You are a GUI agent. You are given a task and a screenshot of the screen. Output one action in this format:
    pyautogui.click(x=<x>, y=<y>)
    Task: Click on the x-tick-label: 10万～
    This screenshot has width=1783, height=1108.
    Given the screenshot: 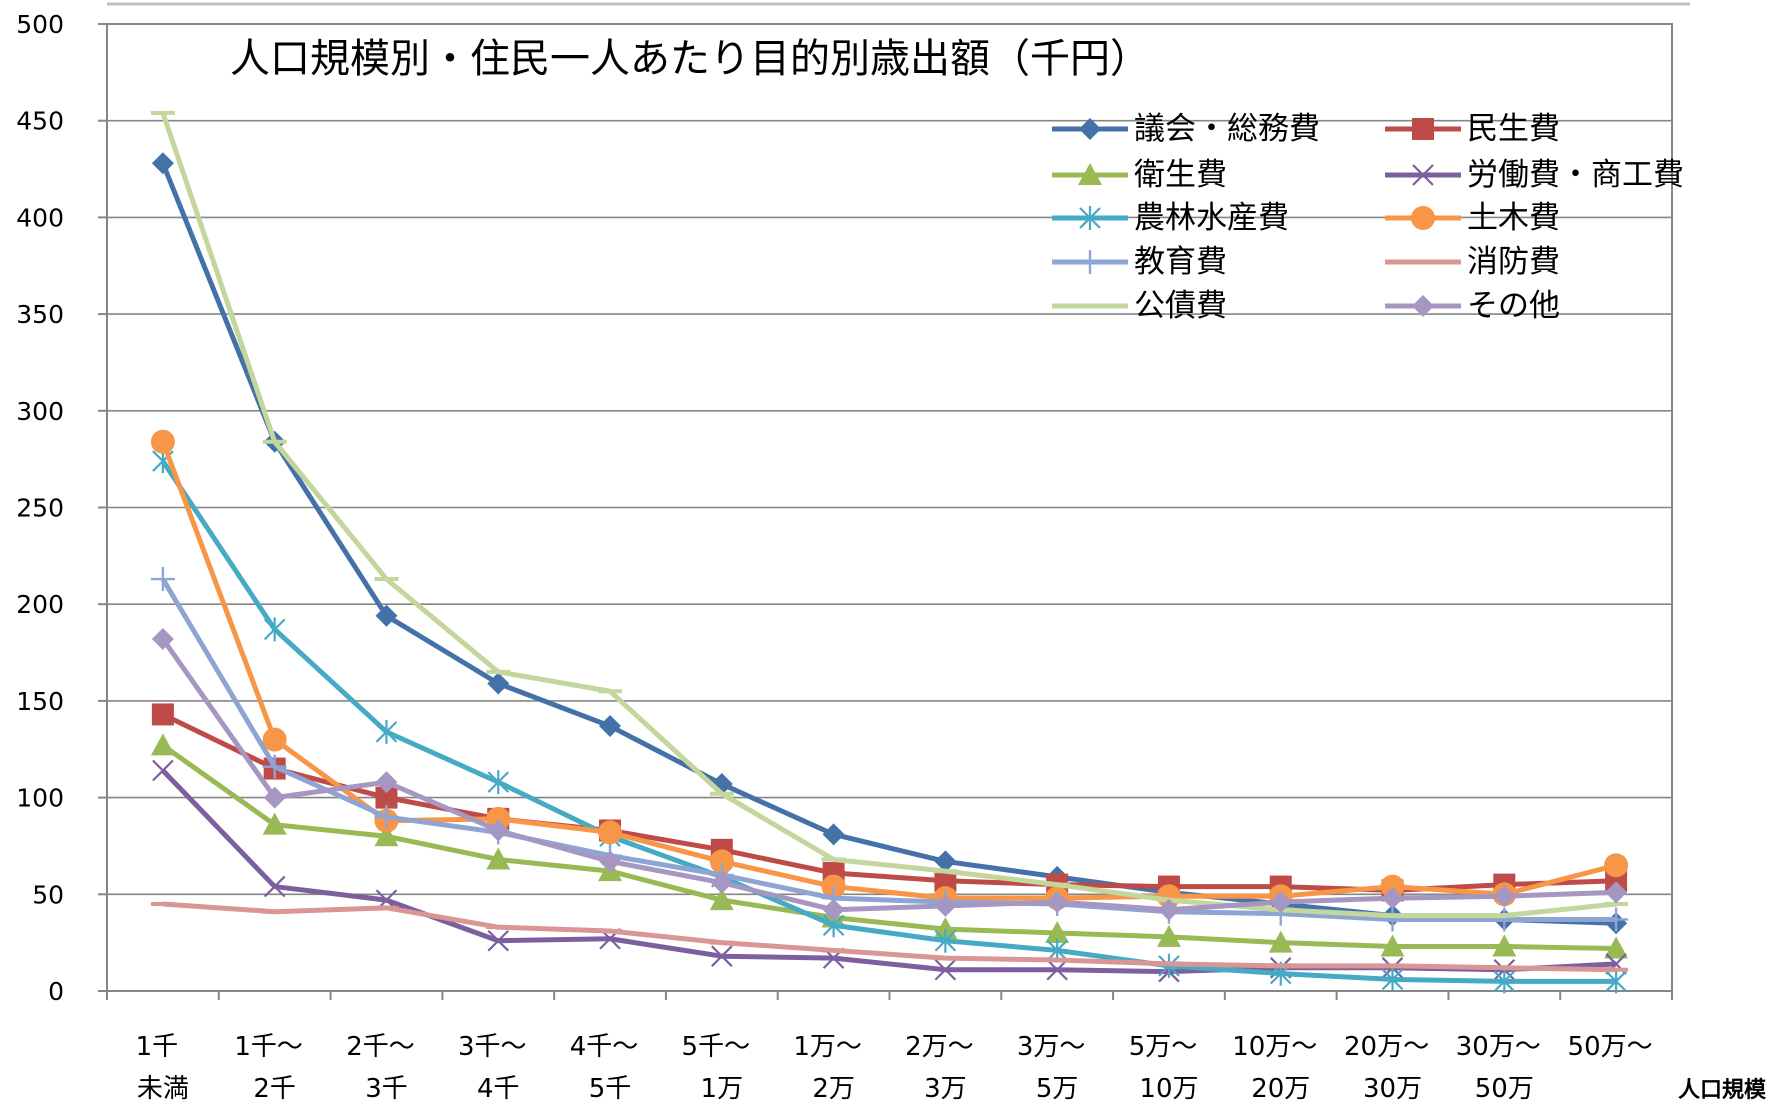 What is the action you would take?
    pyautogui.click(x=1274, y=1047)
    